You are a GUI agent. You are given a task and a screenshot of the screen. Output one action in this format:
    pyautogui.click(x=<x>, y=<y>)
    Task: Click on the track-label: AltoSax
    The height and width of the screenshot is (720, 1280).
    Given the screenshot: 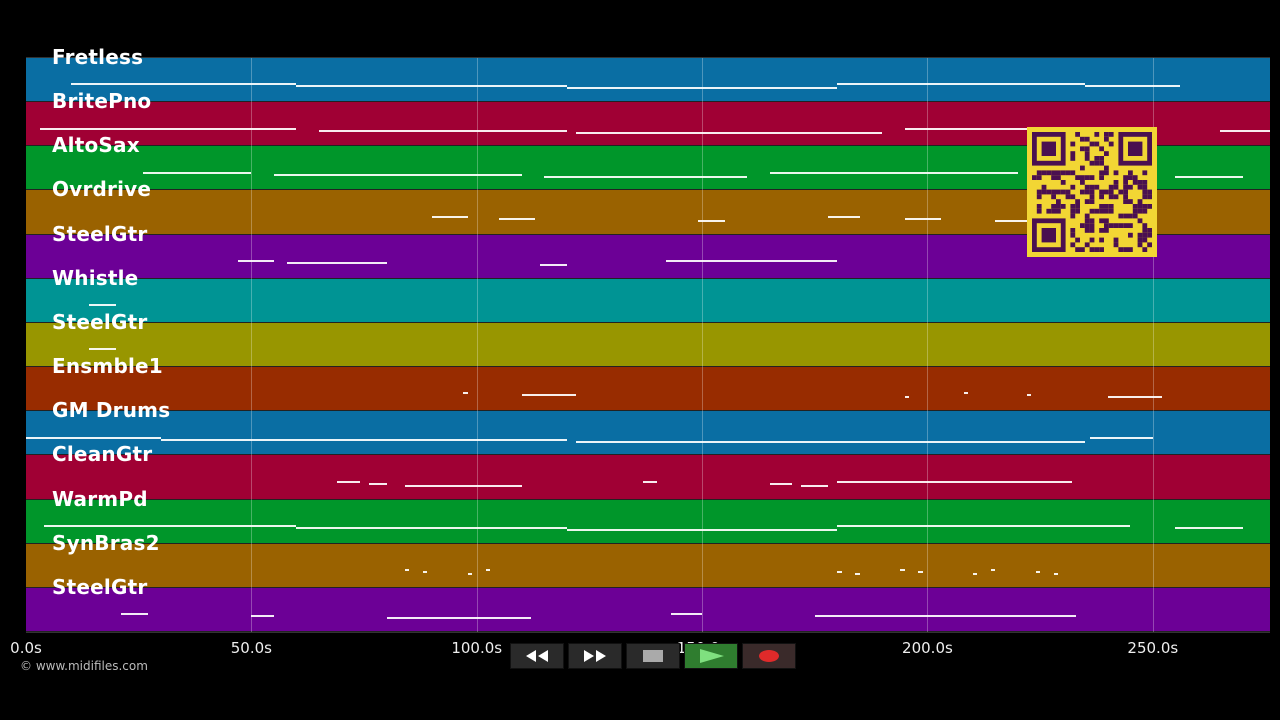 What is the action you would take?
    pyautogui.click(x=96, y=145)
    